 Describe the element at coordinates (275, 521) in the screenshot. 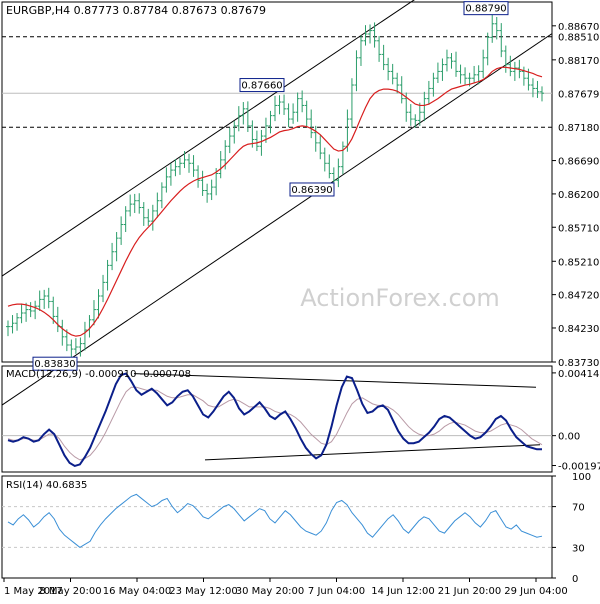

I see `rsi-line` at that location.